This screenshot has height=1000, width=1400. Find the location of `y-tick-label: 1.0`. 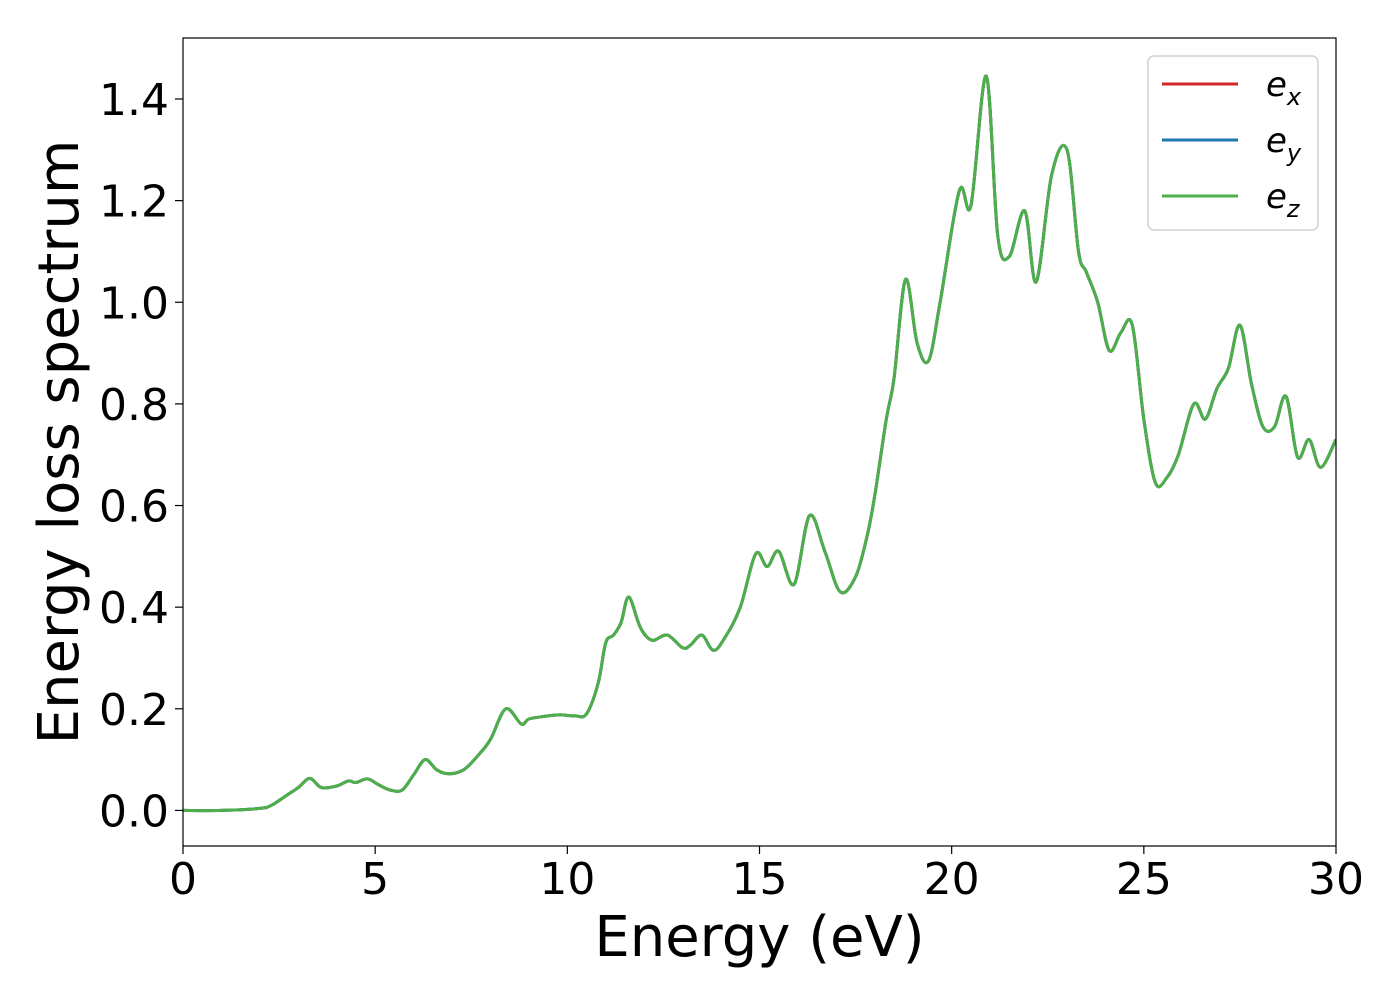

y-tick-label: 1.0 is located at coordinates (134, 303).